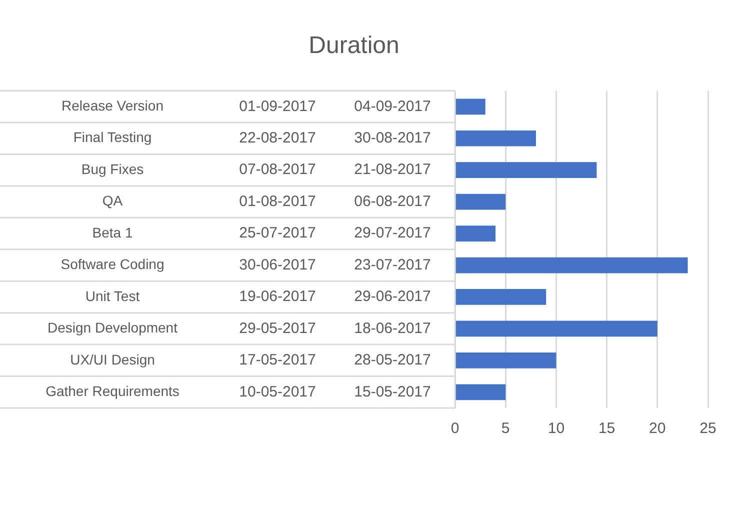  I want to click on x-tick-label: 0, so click(455, 429).